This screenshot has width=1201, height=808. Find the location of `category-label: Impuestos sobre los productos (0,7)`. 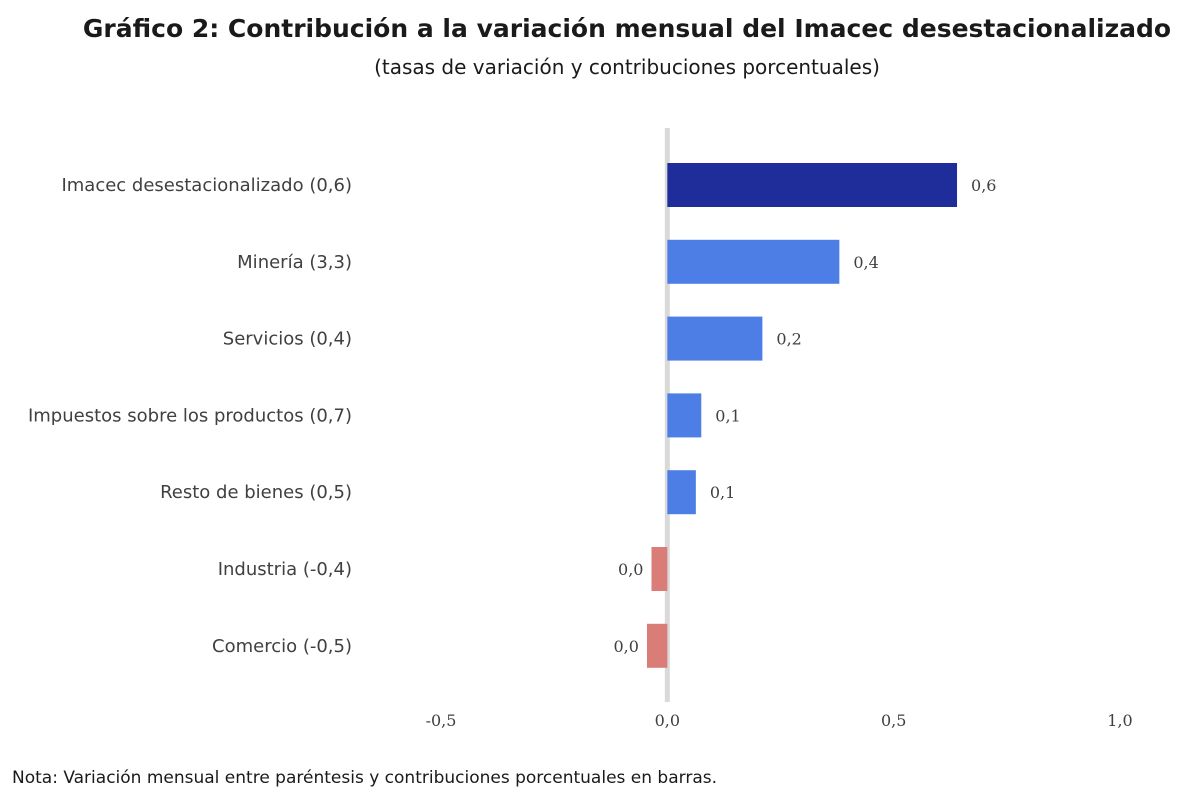

category-label: Impuestos sobre los productos (0,7) is located at coordinates (190, 415).